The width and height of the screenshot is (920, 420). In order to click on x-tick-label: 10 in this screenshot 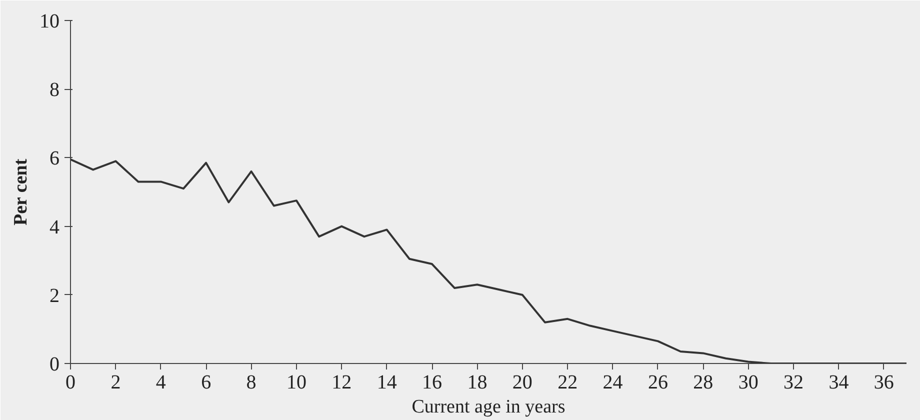, I will do `click(296, 383)`.